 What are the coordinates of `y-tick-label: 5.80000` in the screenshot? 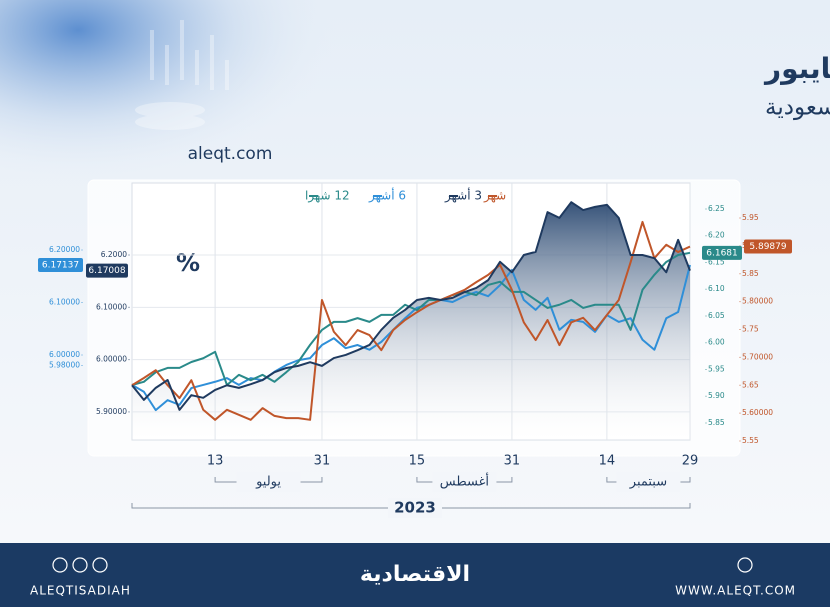 It's located at (757, 301).